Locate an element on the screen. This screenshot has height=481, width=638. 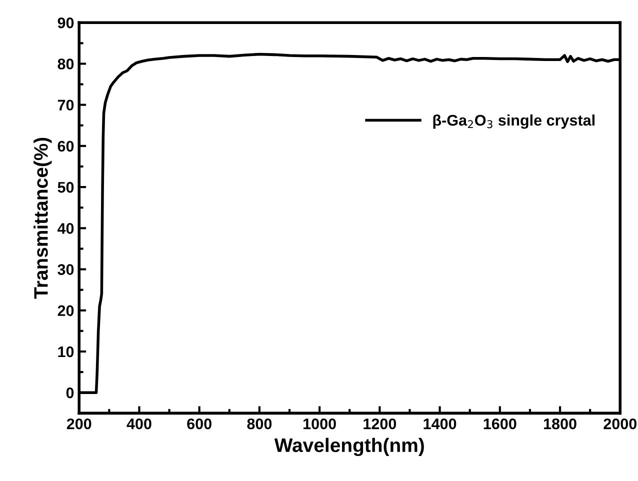
x-tick-label: 800 is located at coordinates (259, 424).